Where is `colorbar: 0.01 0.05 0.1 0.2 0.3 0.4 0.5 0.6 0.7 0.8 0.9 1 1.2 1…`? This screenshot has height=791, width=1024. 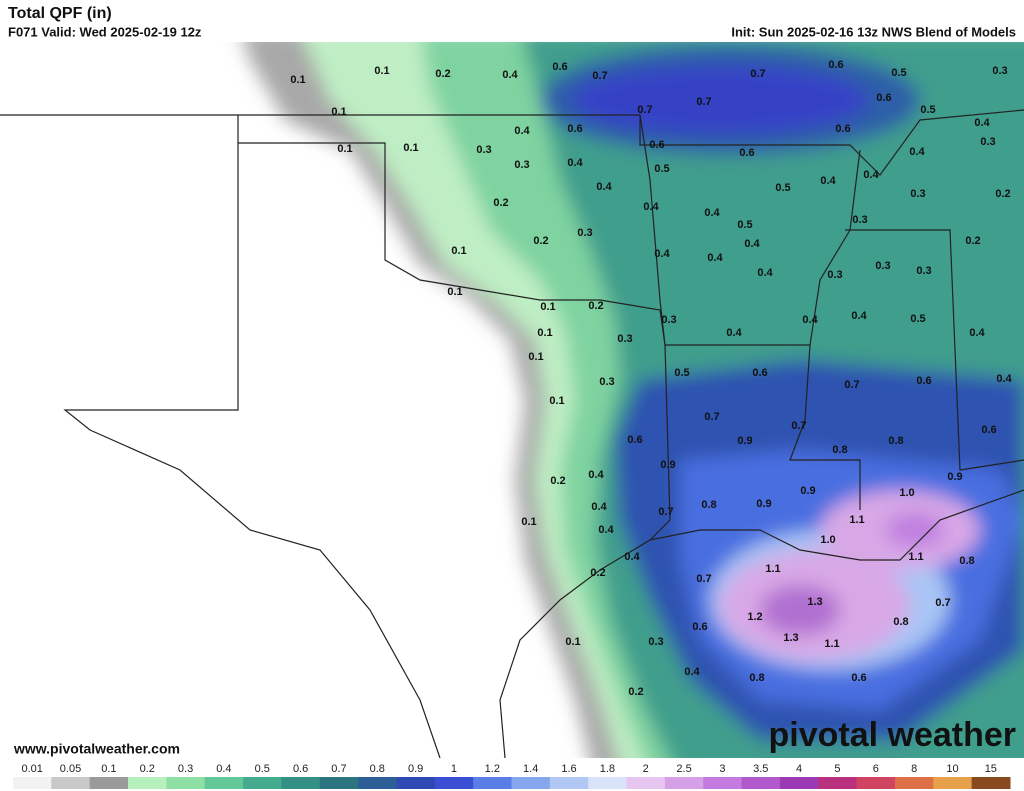
colorbar: 0.01 0.05 0.1 0.2 0.3 0.4 0.5 0.6 0.7 0.8 0.9 1 1.2 1… is located at coordinates (512, 774).